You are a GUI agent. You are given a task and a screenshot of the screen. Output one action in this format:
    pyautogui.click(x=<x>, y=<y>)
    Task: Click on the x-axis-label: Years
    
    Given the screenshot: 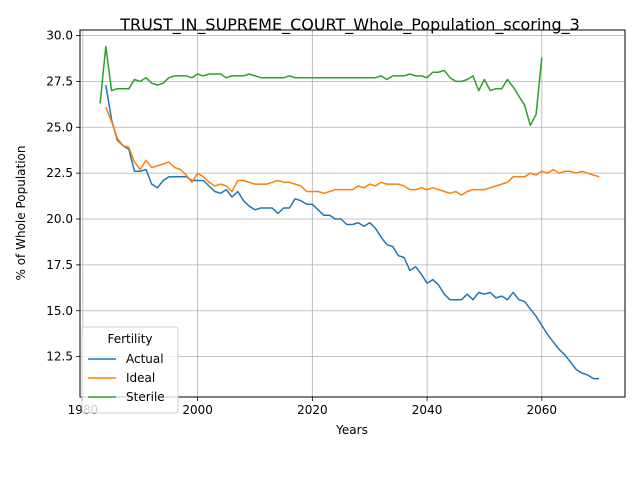 What is the action you would take?
    pyautogui.click(x=351, y=430)
    